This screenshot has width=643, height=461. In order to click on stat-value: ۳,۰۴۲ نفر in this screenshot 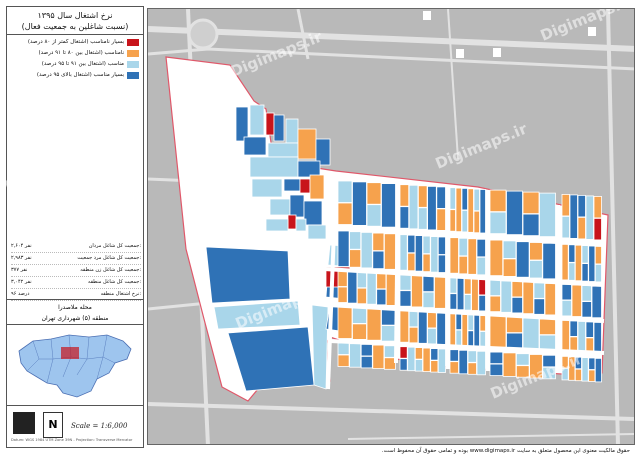, I will do `click(21, 282)`.